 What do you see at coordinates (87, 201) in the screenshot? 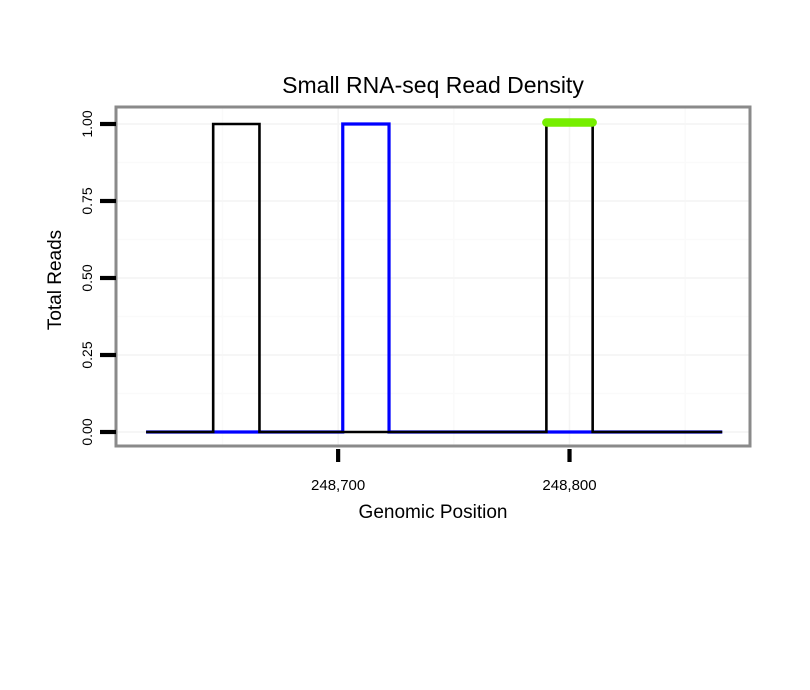
I see `y-tick-label: 0.75` at bounding box center [87, 201].